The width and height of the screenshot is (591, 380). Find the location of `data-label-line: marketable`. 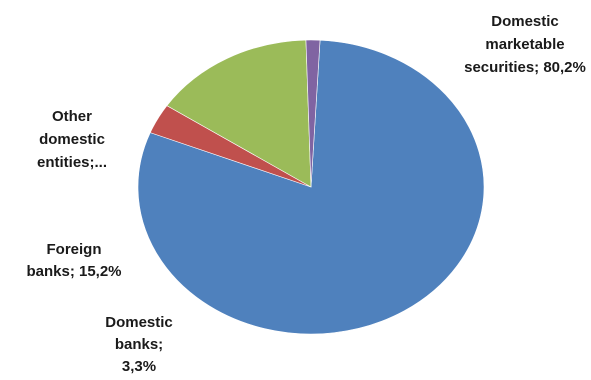

data-label-line: marketable is located at coordinates (524, 44).